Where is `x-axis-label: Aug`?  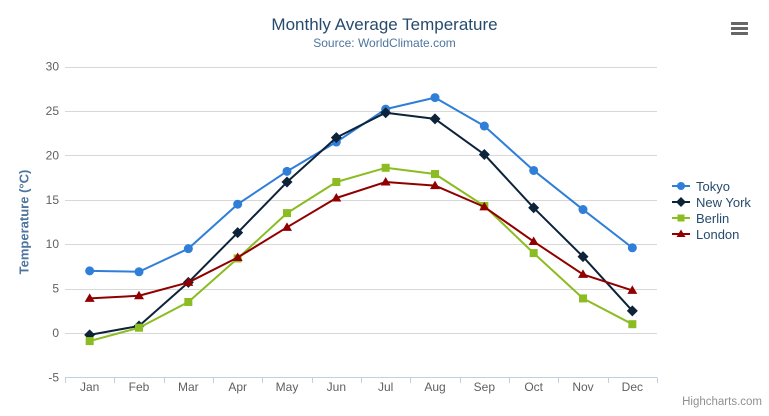
x-axis-label: Aug is located at coordinates (434, 387).